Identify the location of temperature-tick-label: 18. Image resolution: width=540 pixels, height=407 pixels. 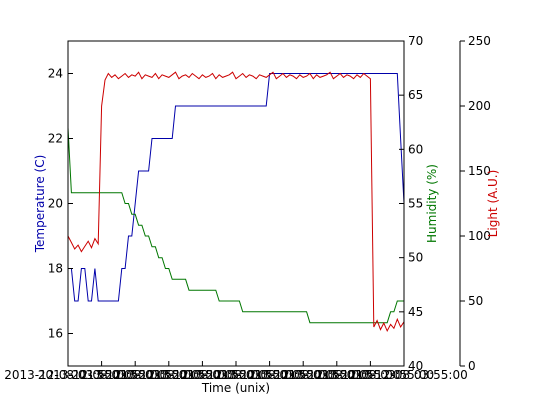
(55, 269).